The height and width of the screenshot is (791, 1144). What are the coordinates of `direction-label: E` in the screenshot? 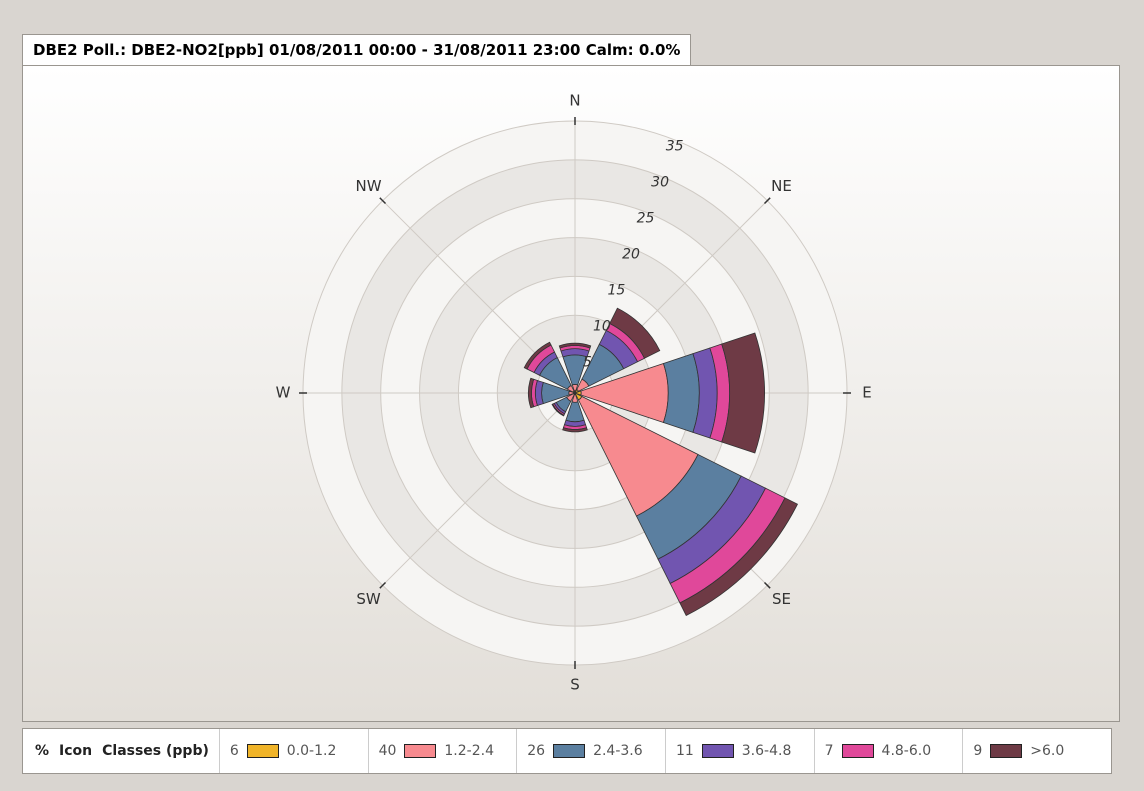 It's located at (866, 393).